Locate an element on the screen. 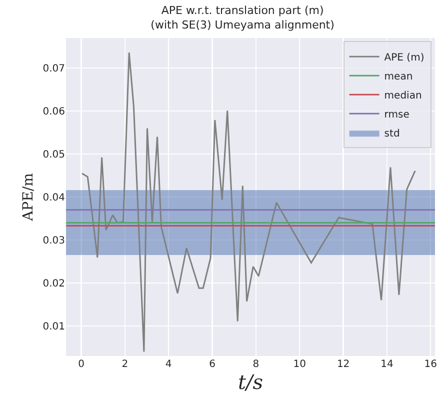 The image size is (441, 403). x-tick-label: 2 is located at coordinates (125, 364).